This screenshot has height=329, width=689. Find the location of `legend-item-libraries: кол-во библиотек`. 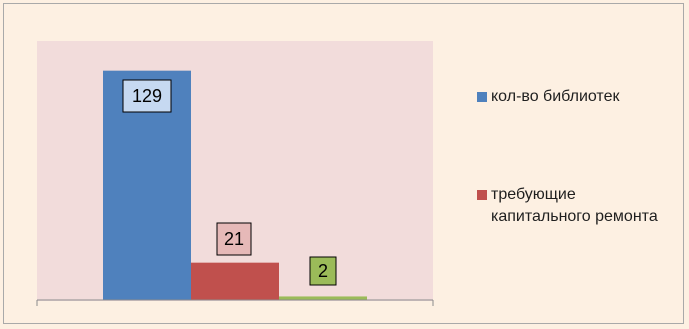

legend-item-libraries: кол-во библиотек is located at coordinates (574, 97).